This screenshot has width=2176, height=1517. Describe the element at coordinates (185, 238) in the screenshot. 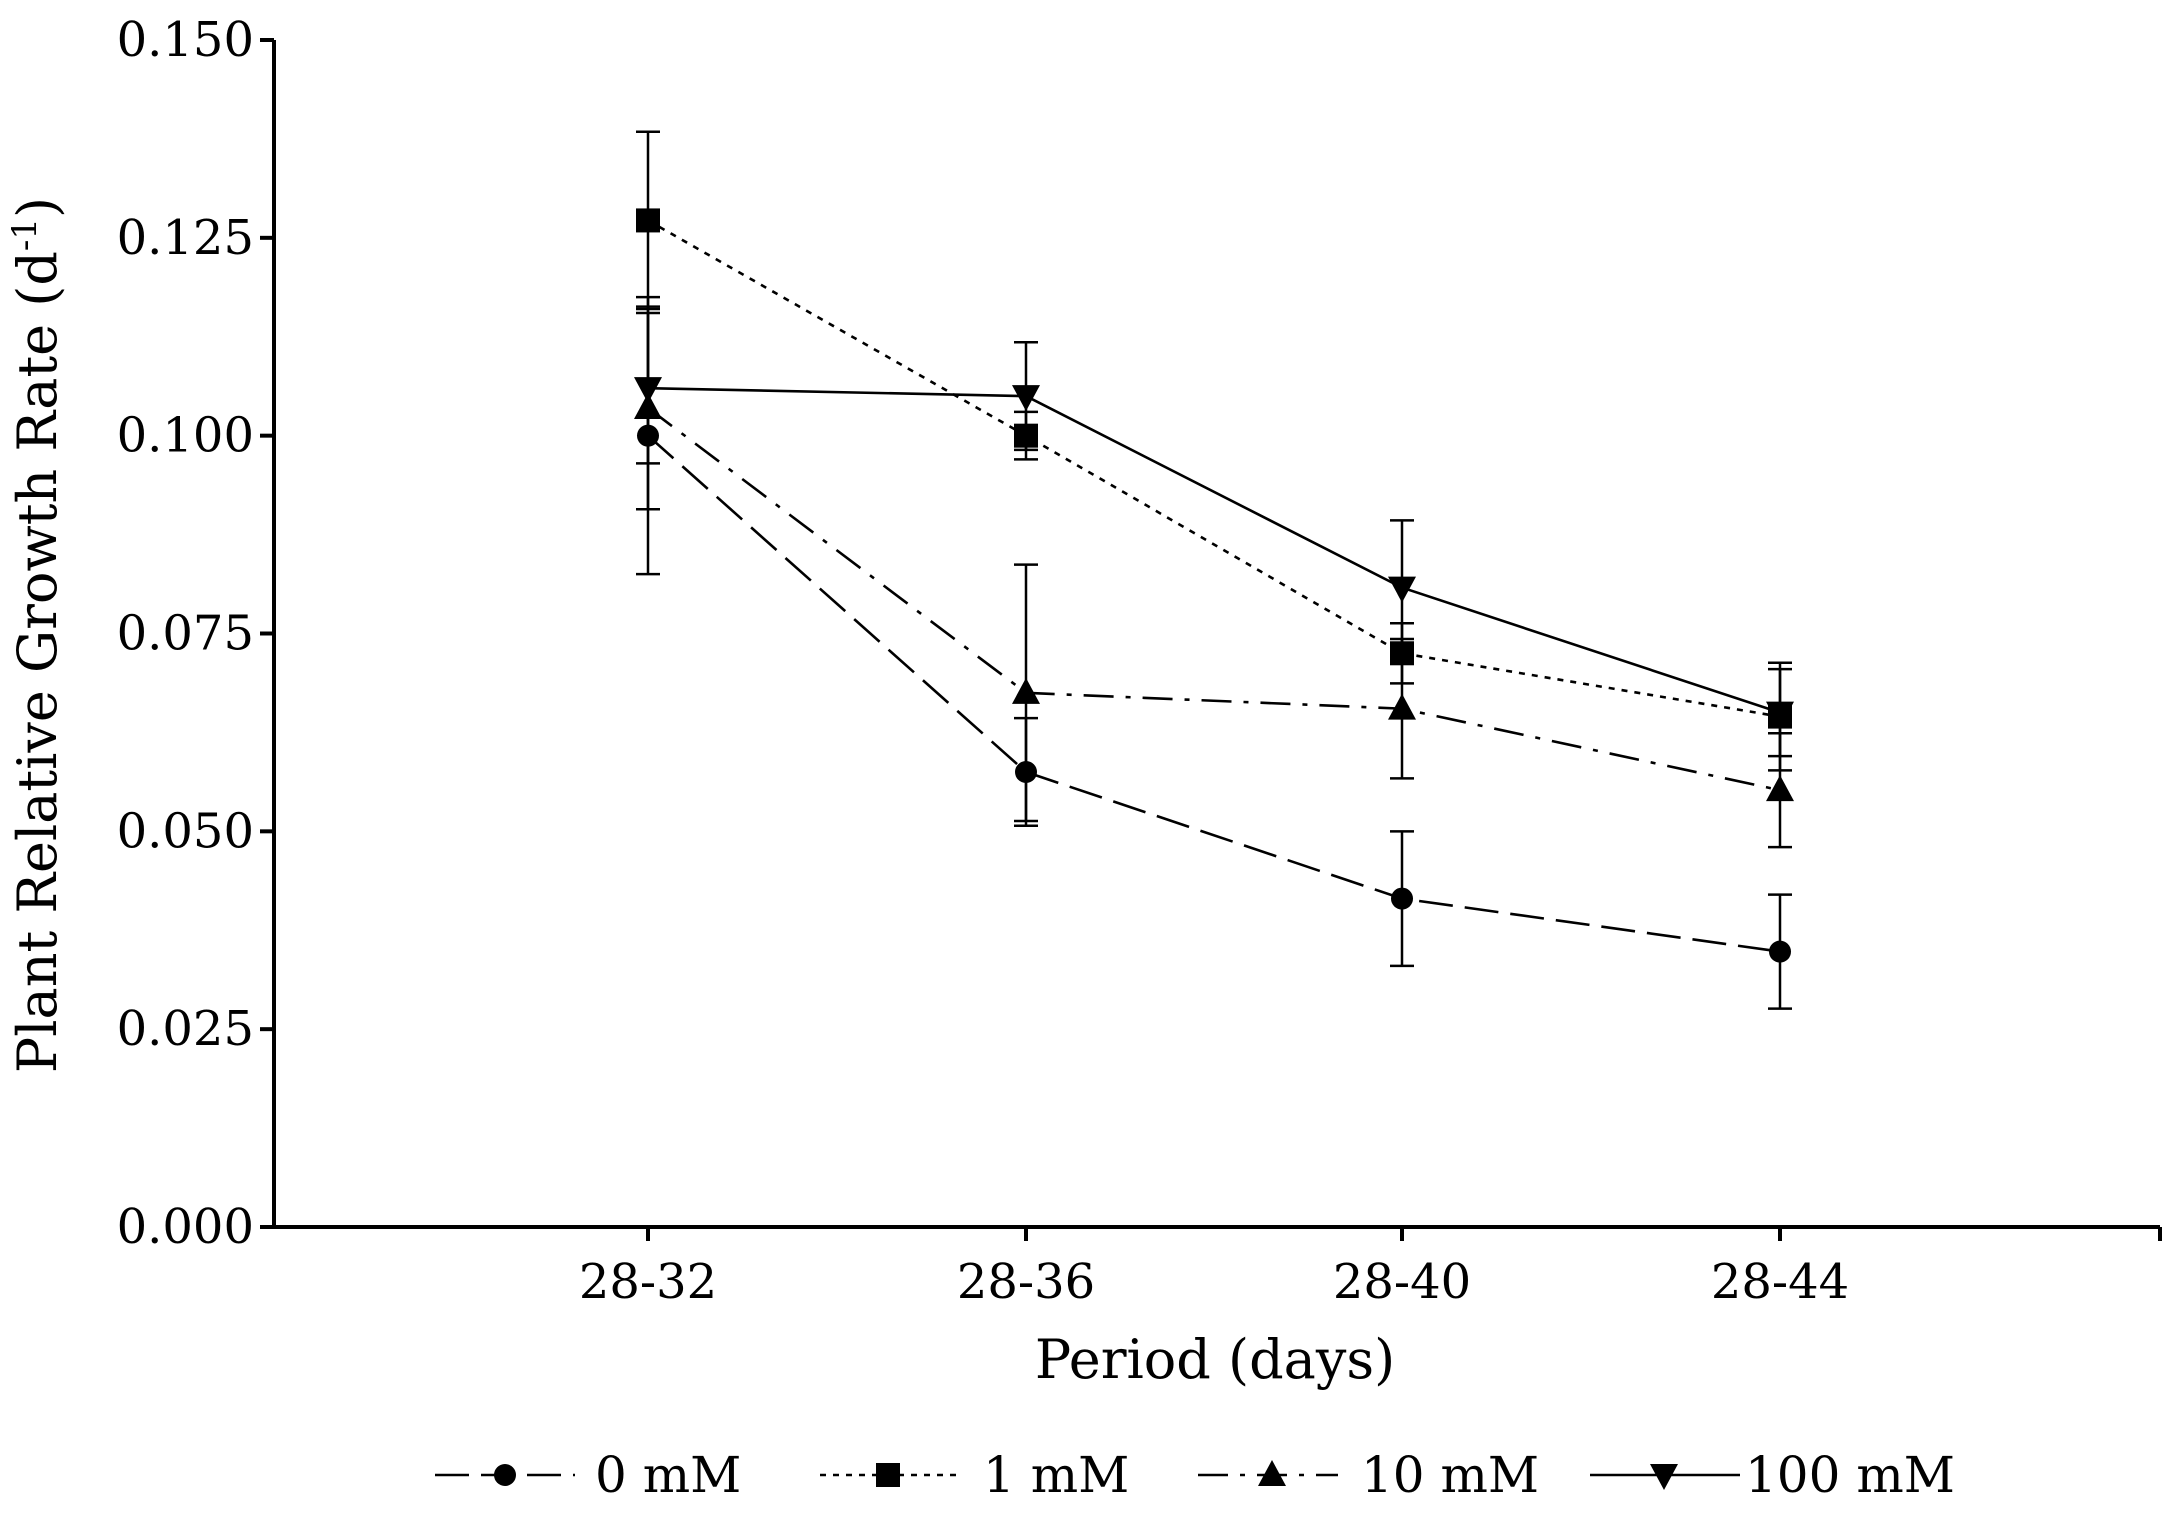

I see `y-tick-label: 0.125` at that location.